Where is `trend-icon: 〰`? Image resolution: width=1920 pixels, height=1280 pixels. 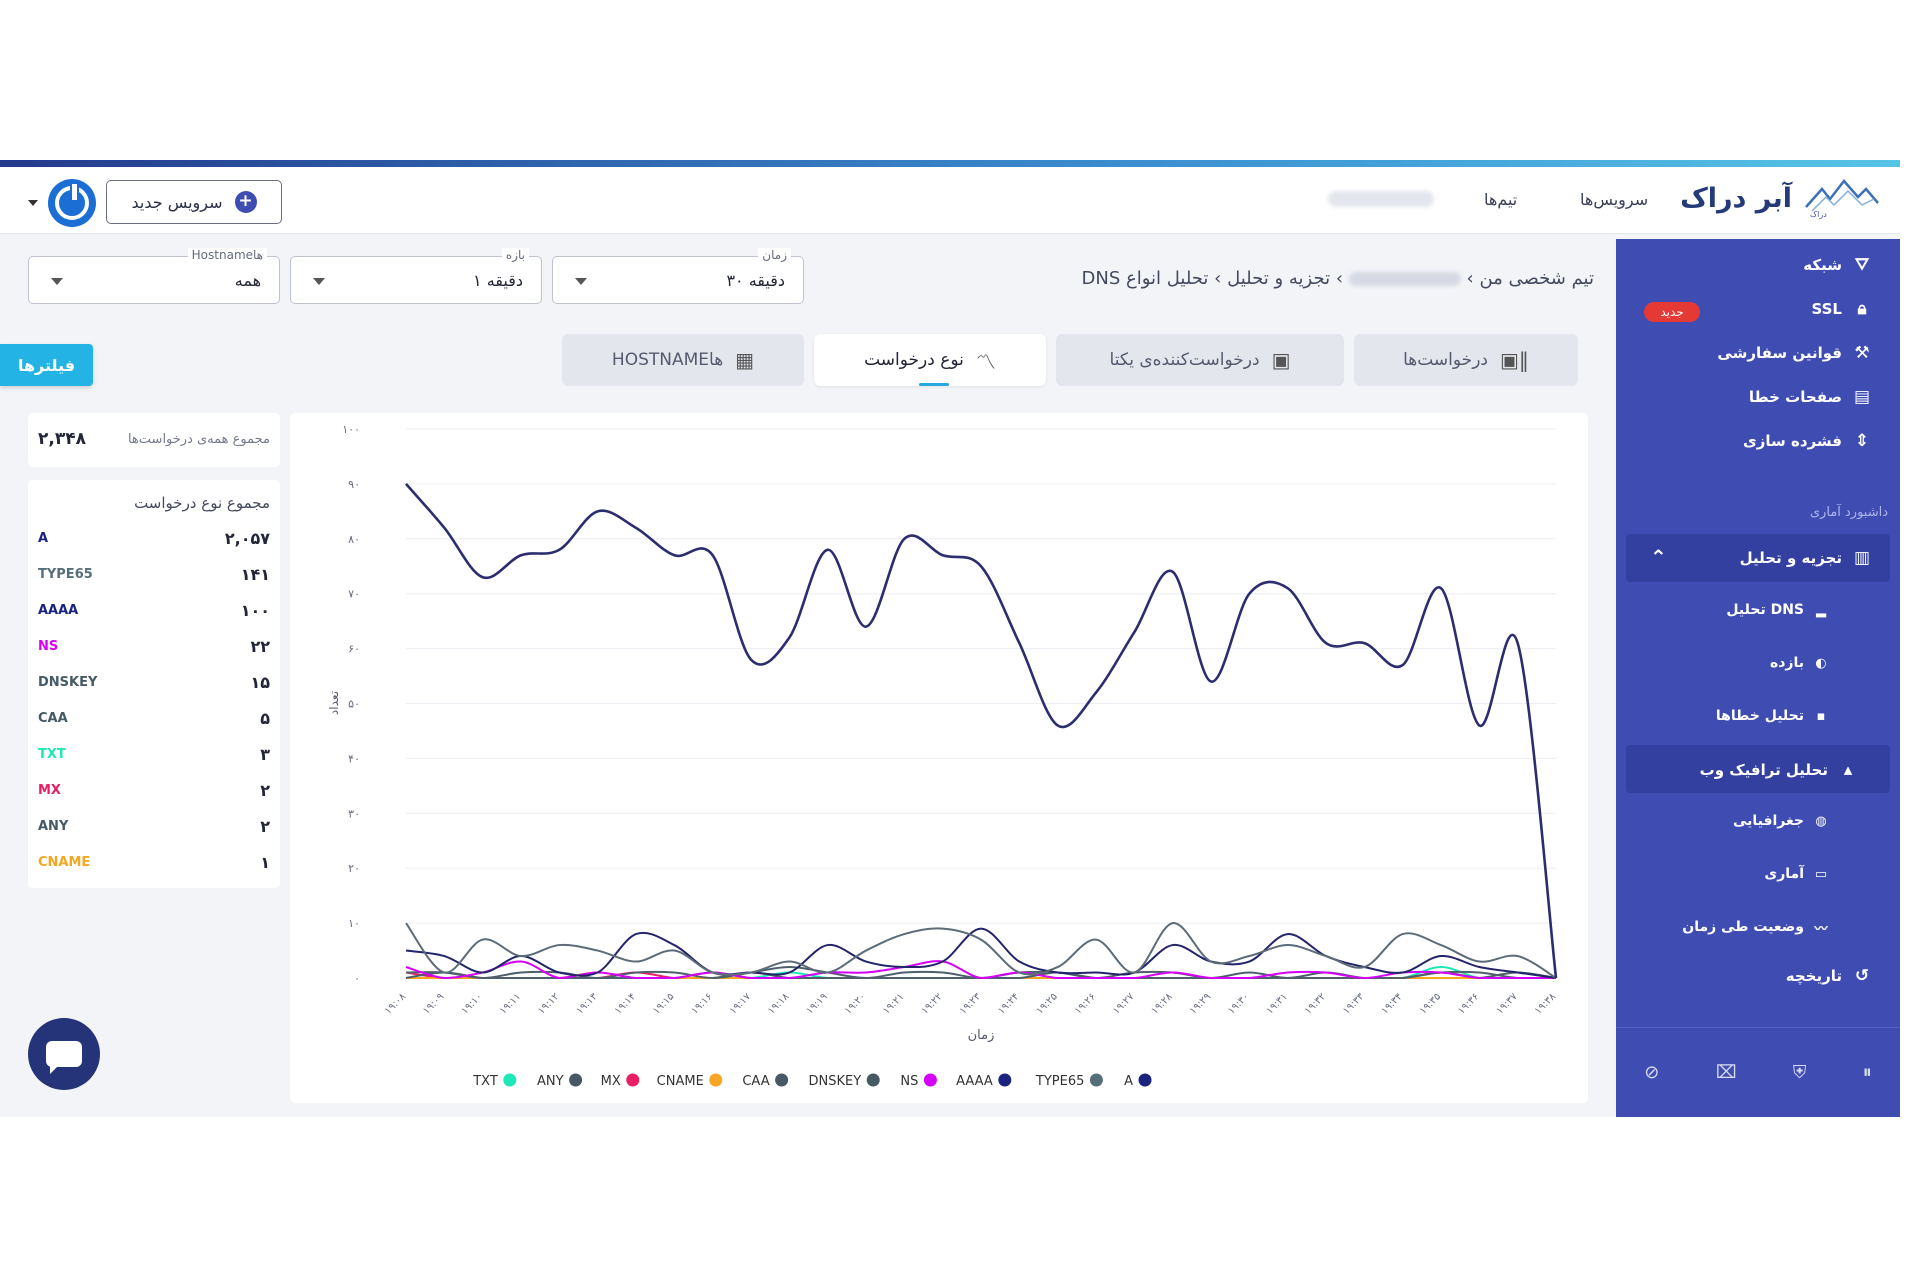 trend-icon: 〰 is located at coordinates (1821, 929).